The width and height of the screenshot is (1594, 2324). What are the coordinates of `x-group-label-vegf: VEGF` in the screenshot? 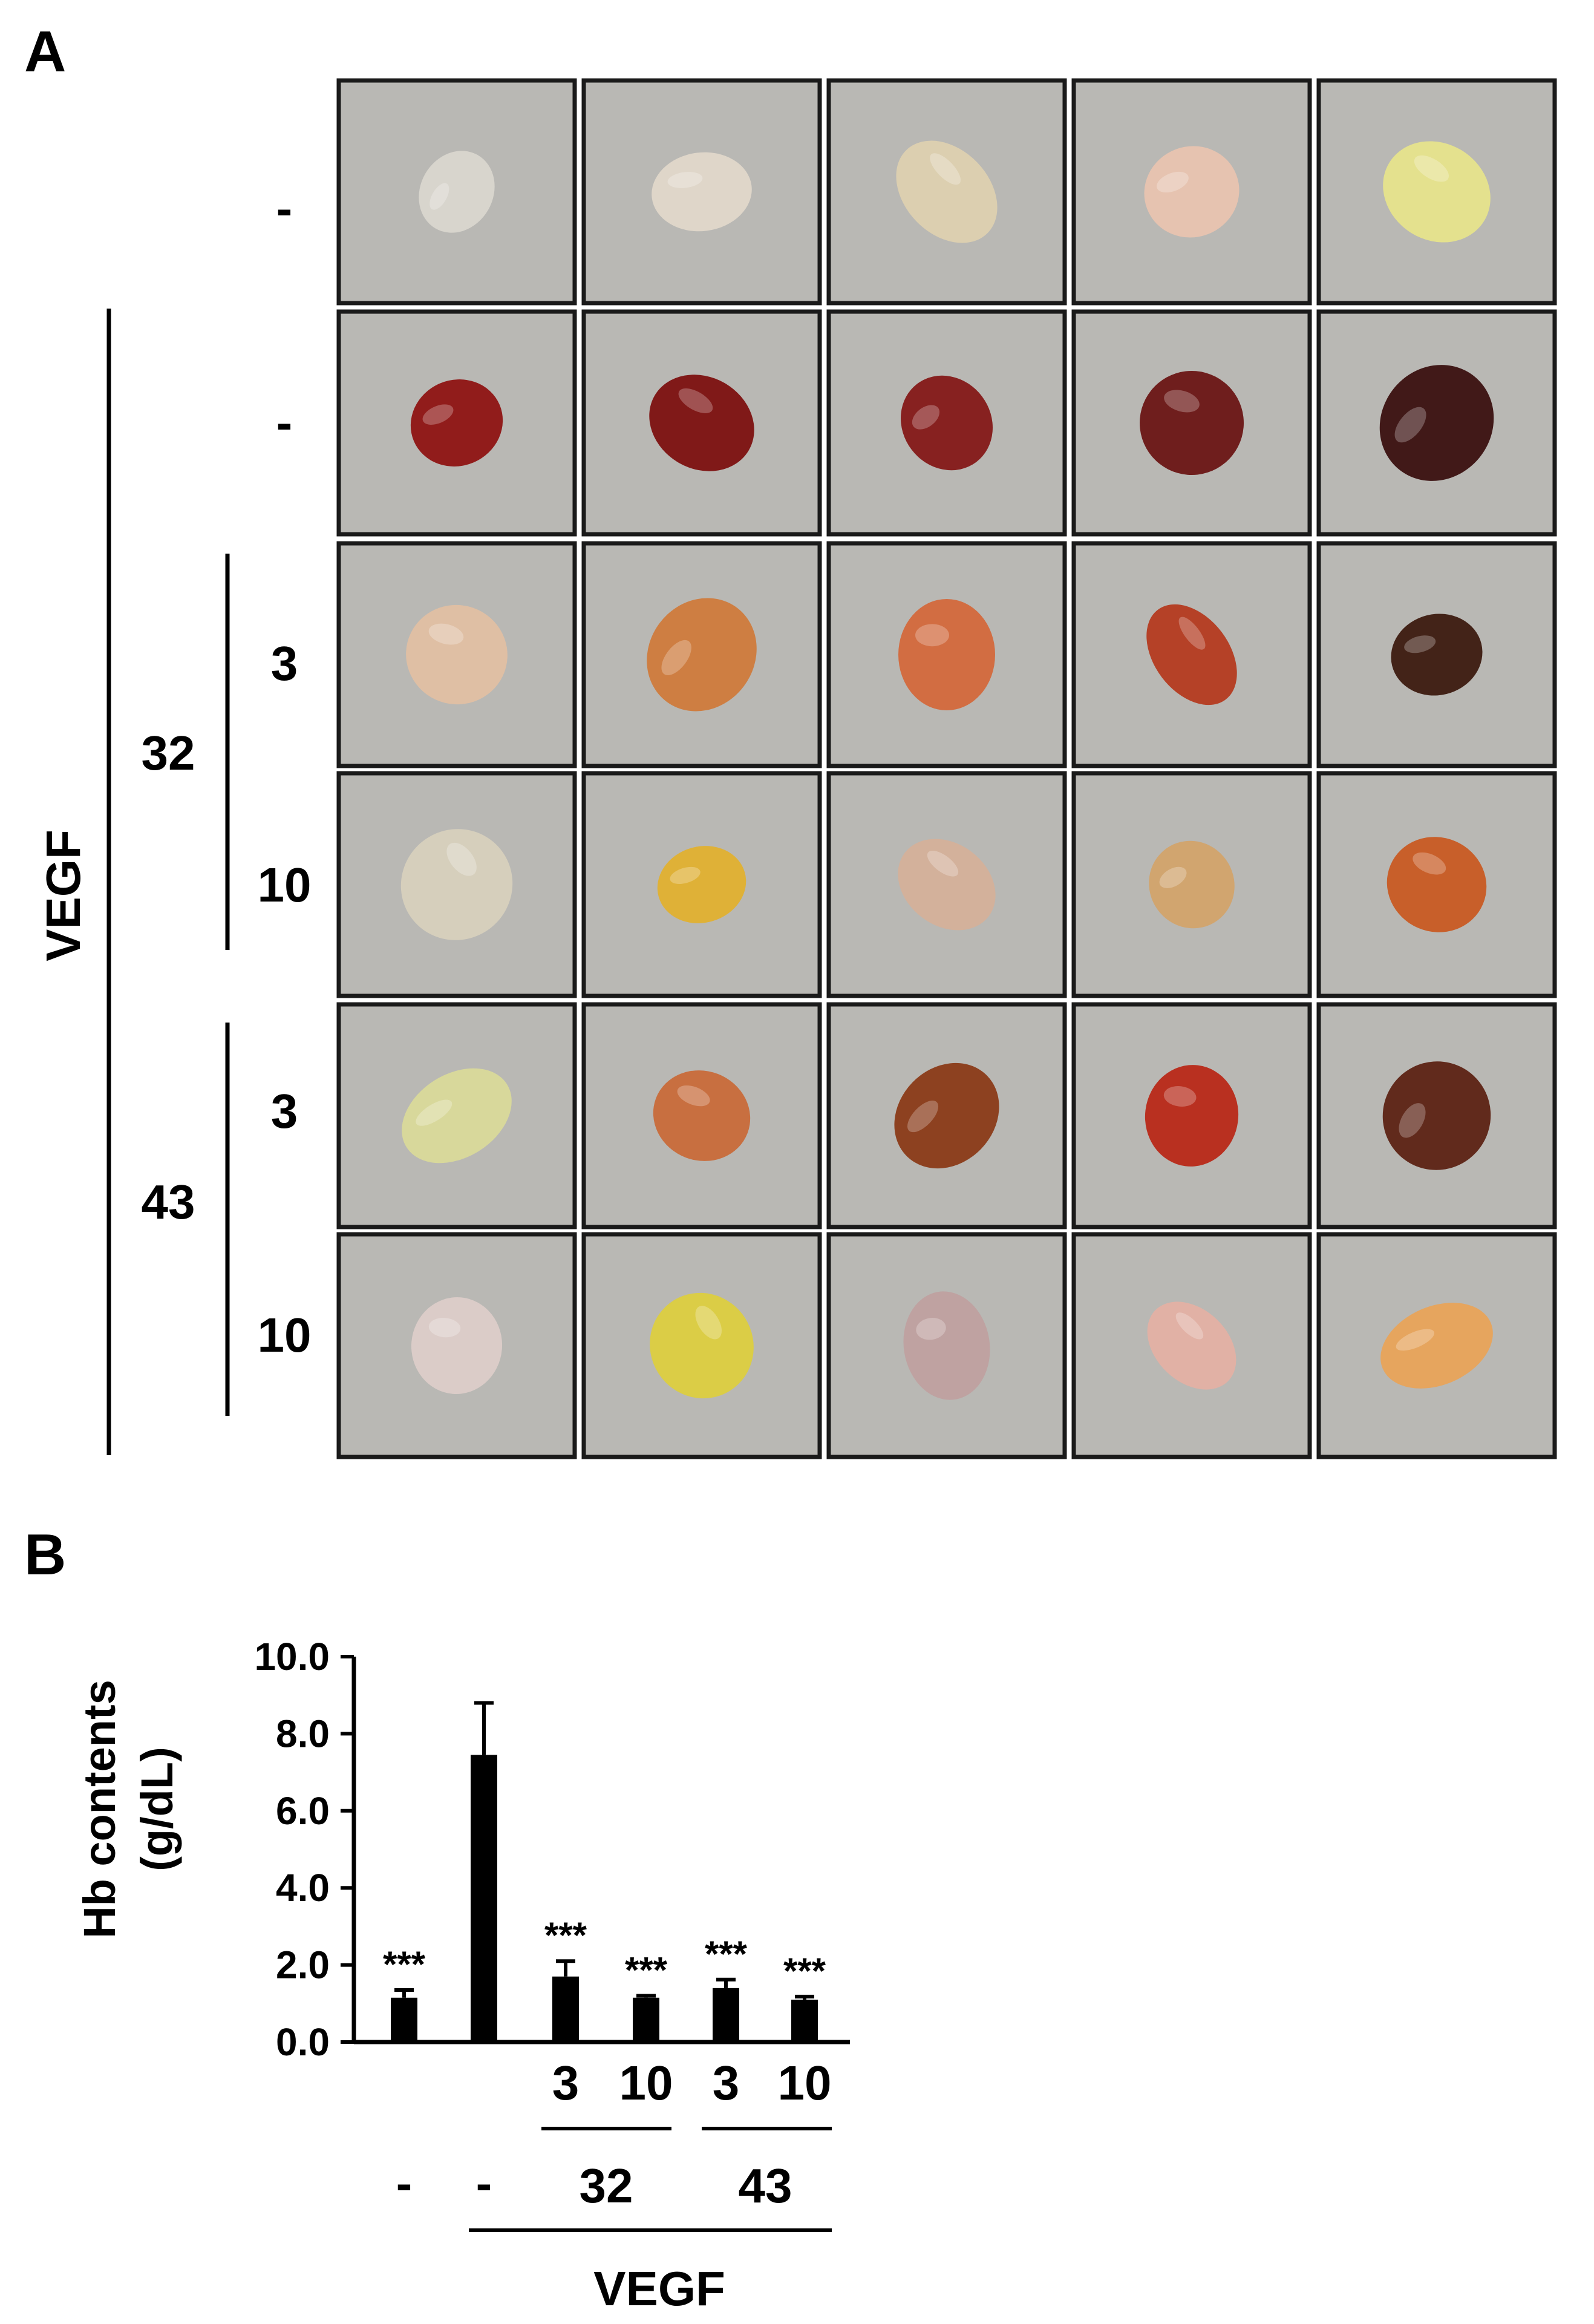 It's located at (659, 2289).